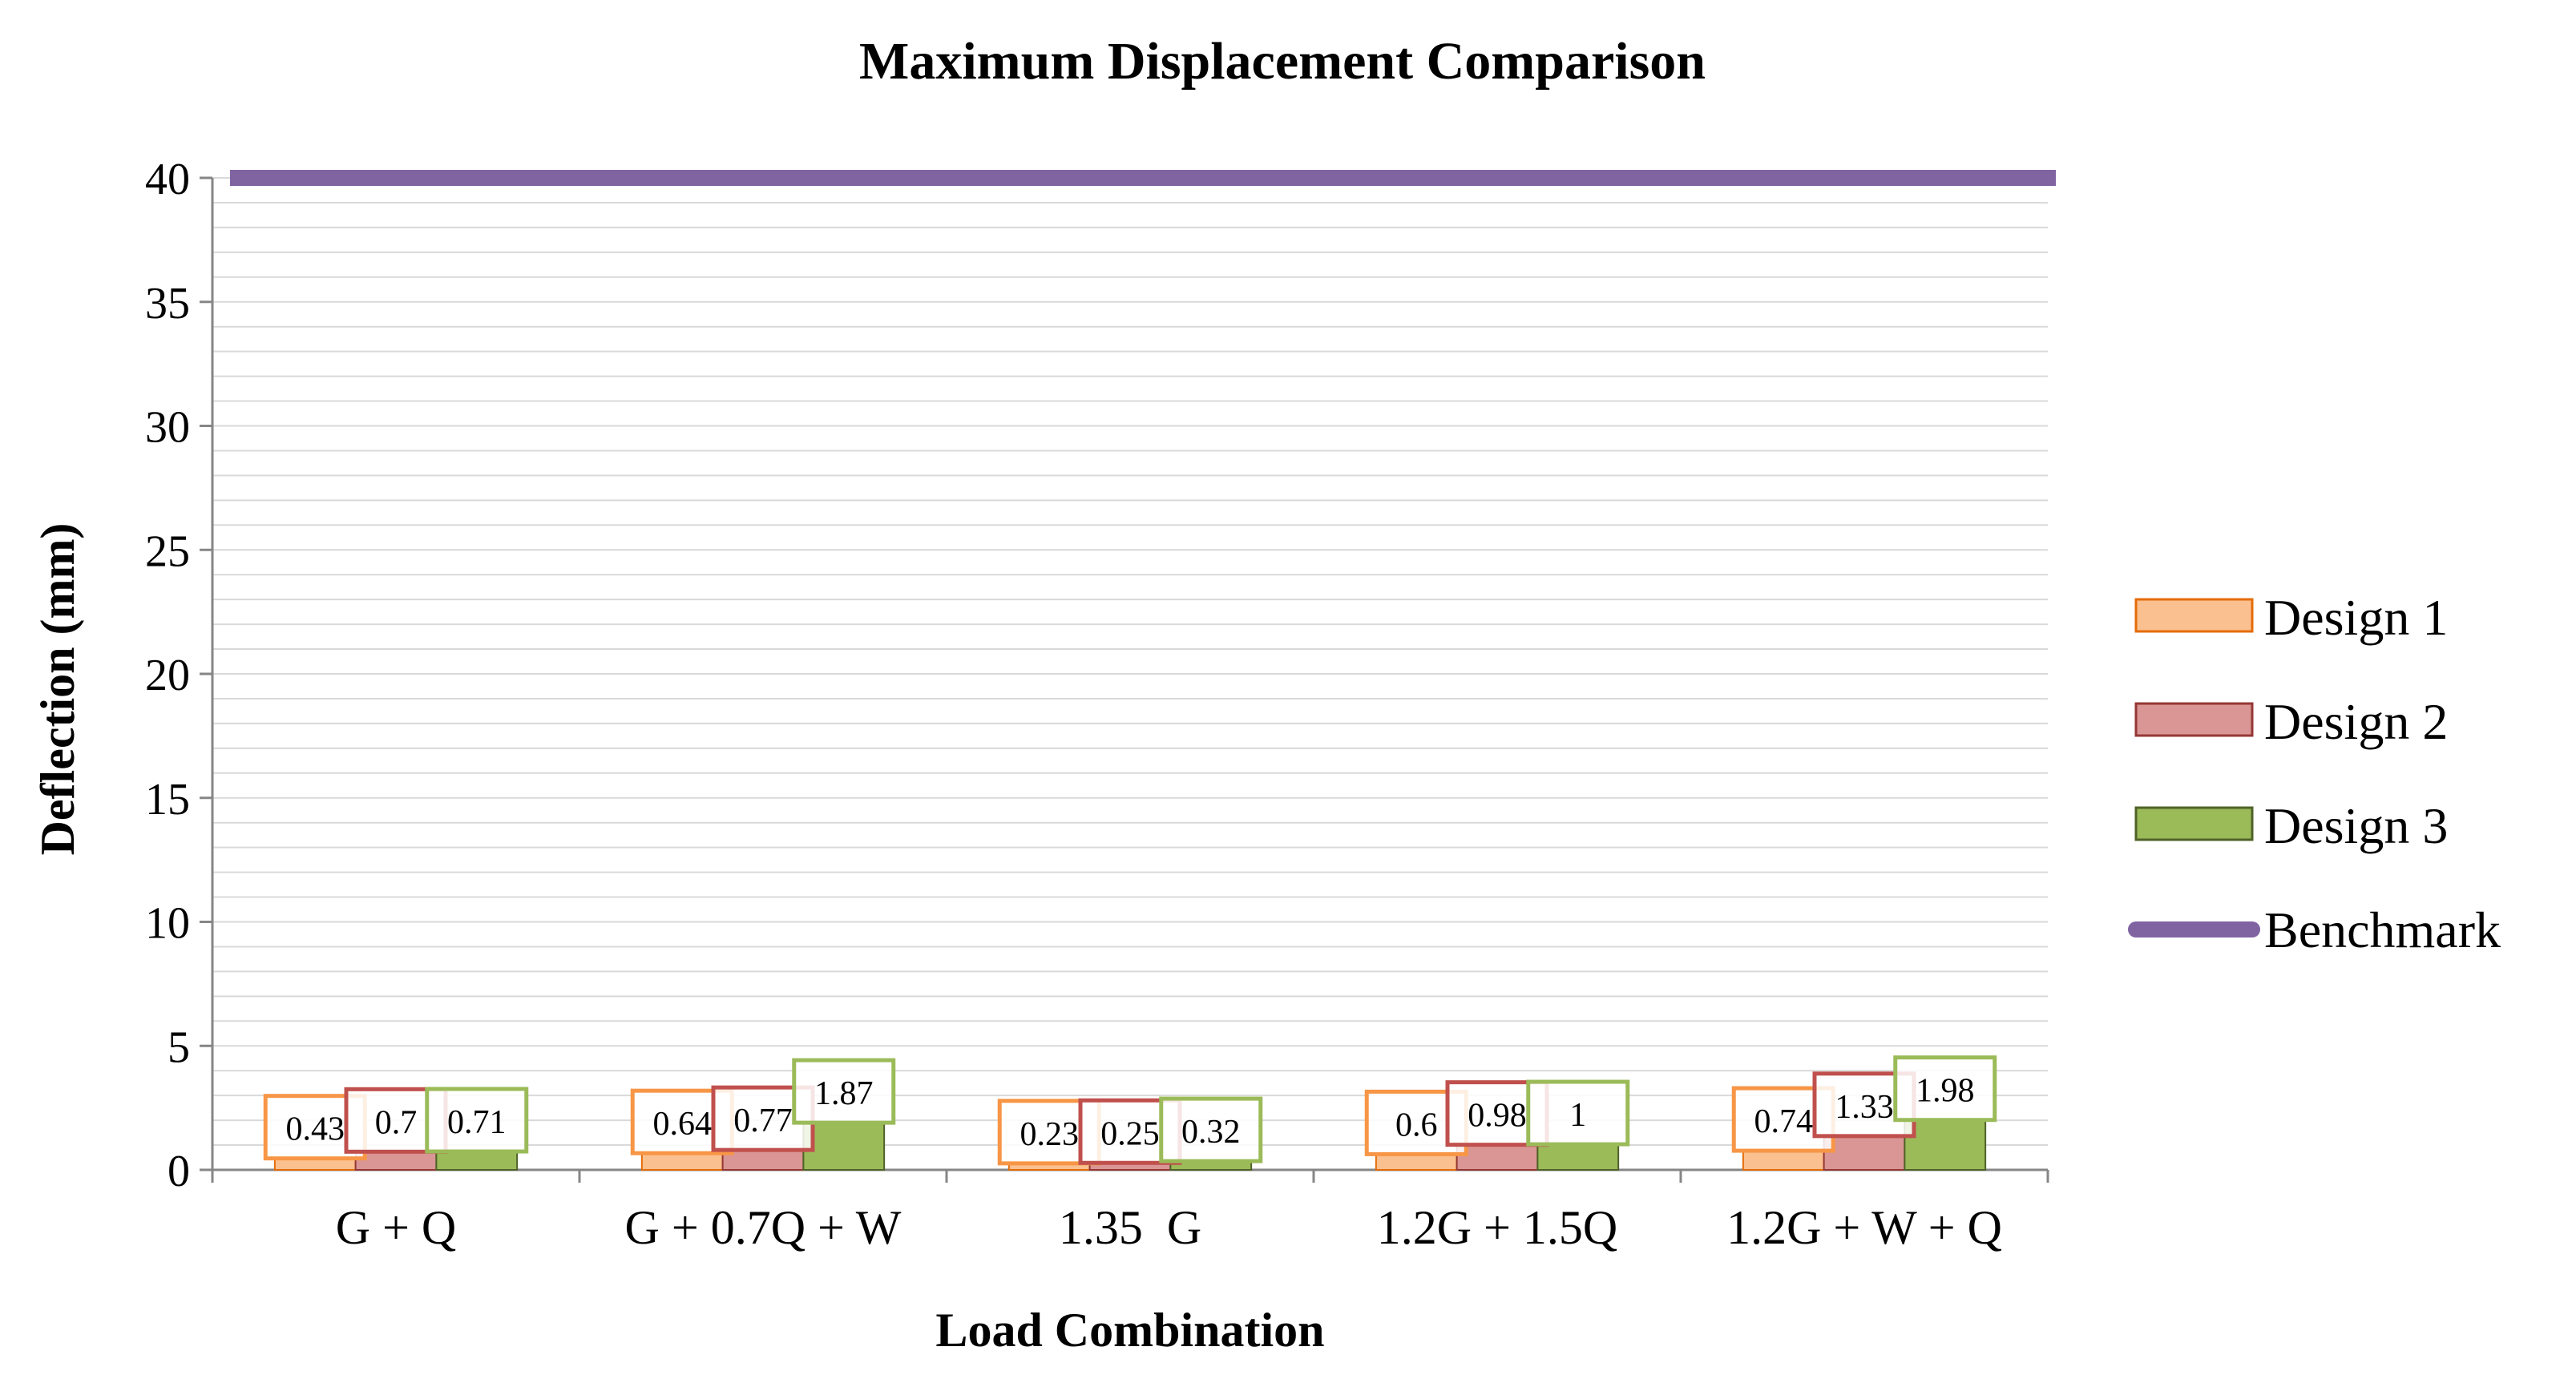  I want to click on x-tick-label: G + Q, so click(397, 1227).